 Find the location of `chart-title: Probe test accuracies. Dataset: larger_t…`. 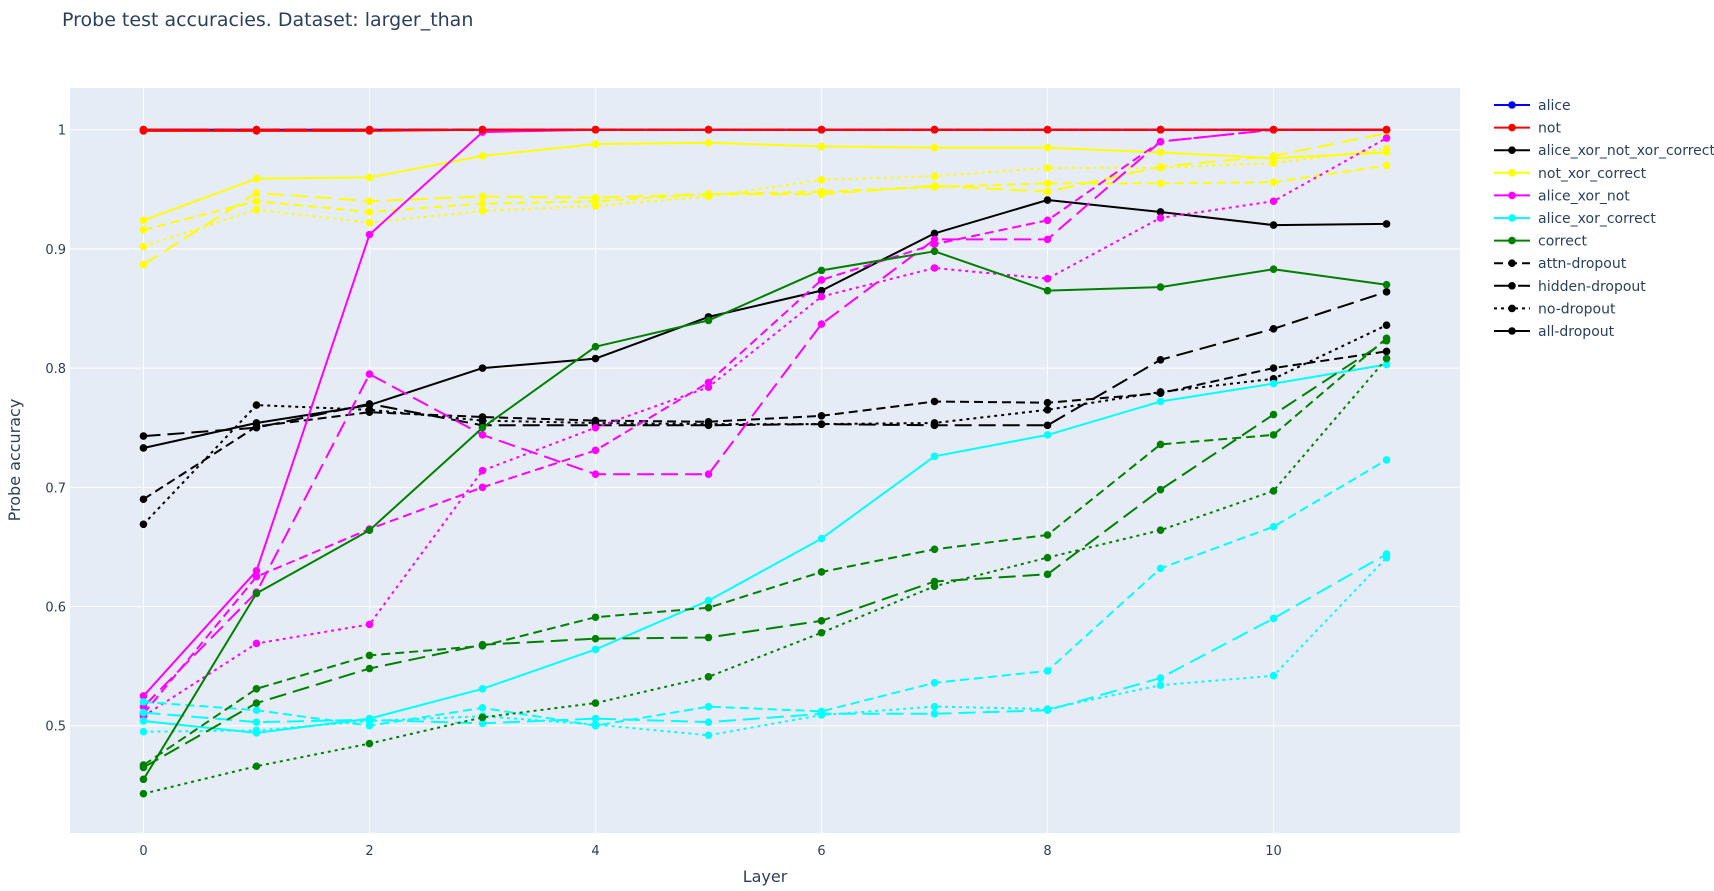

chart-title: Probe test accuracies. Dataset: larger_t… is located at coordinates (267, 20).